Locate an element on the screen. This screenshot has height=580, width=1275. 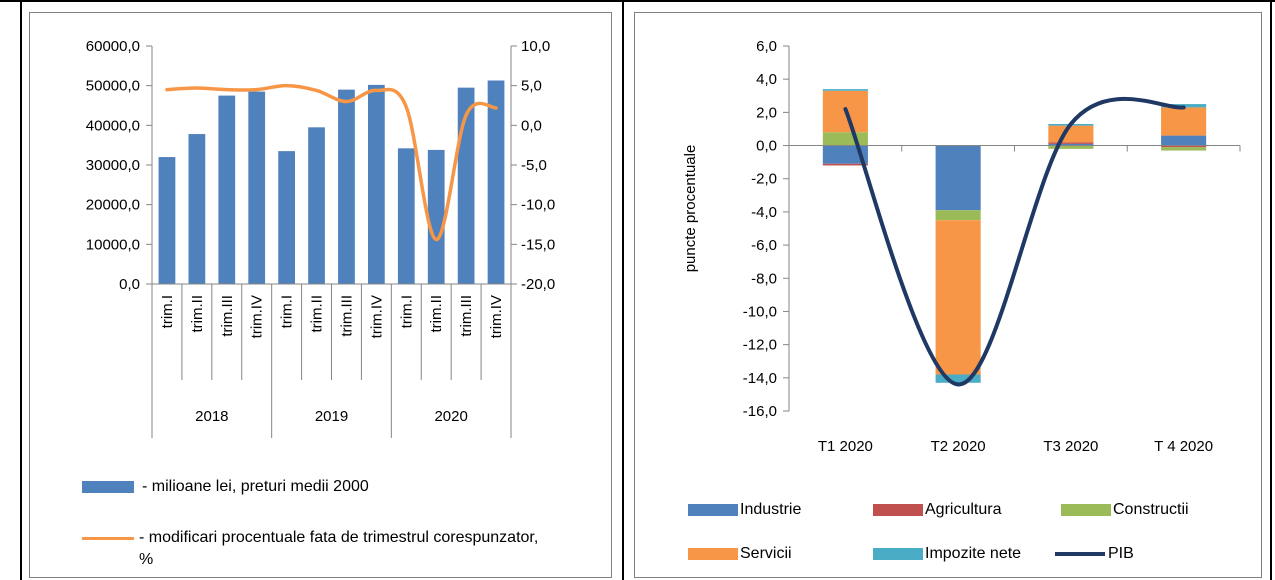
y-tick-label: 4,0 is located at coordinates (766, 79).